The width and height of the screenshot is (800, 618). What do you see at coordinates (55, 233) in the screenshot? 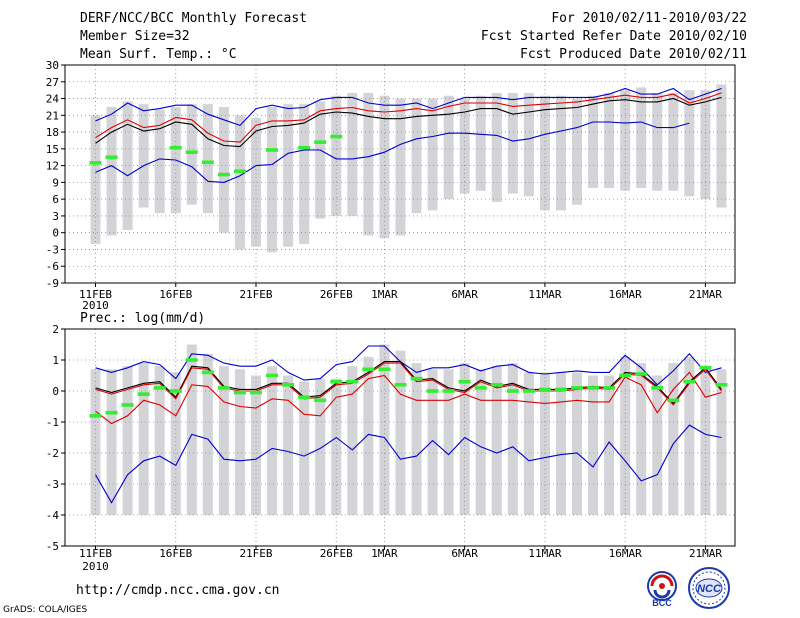
I see `panel1-ytick-label: 0` at bounding box center [55, 233].